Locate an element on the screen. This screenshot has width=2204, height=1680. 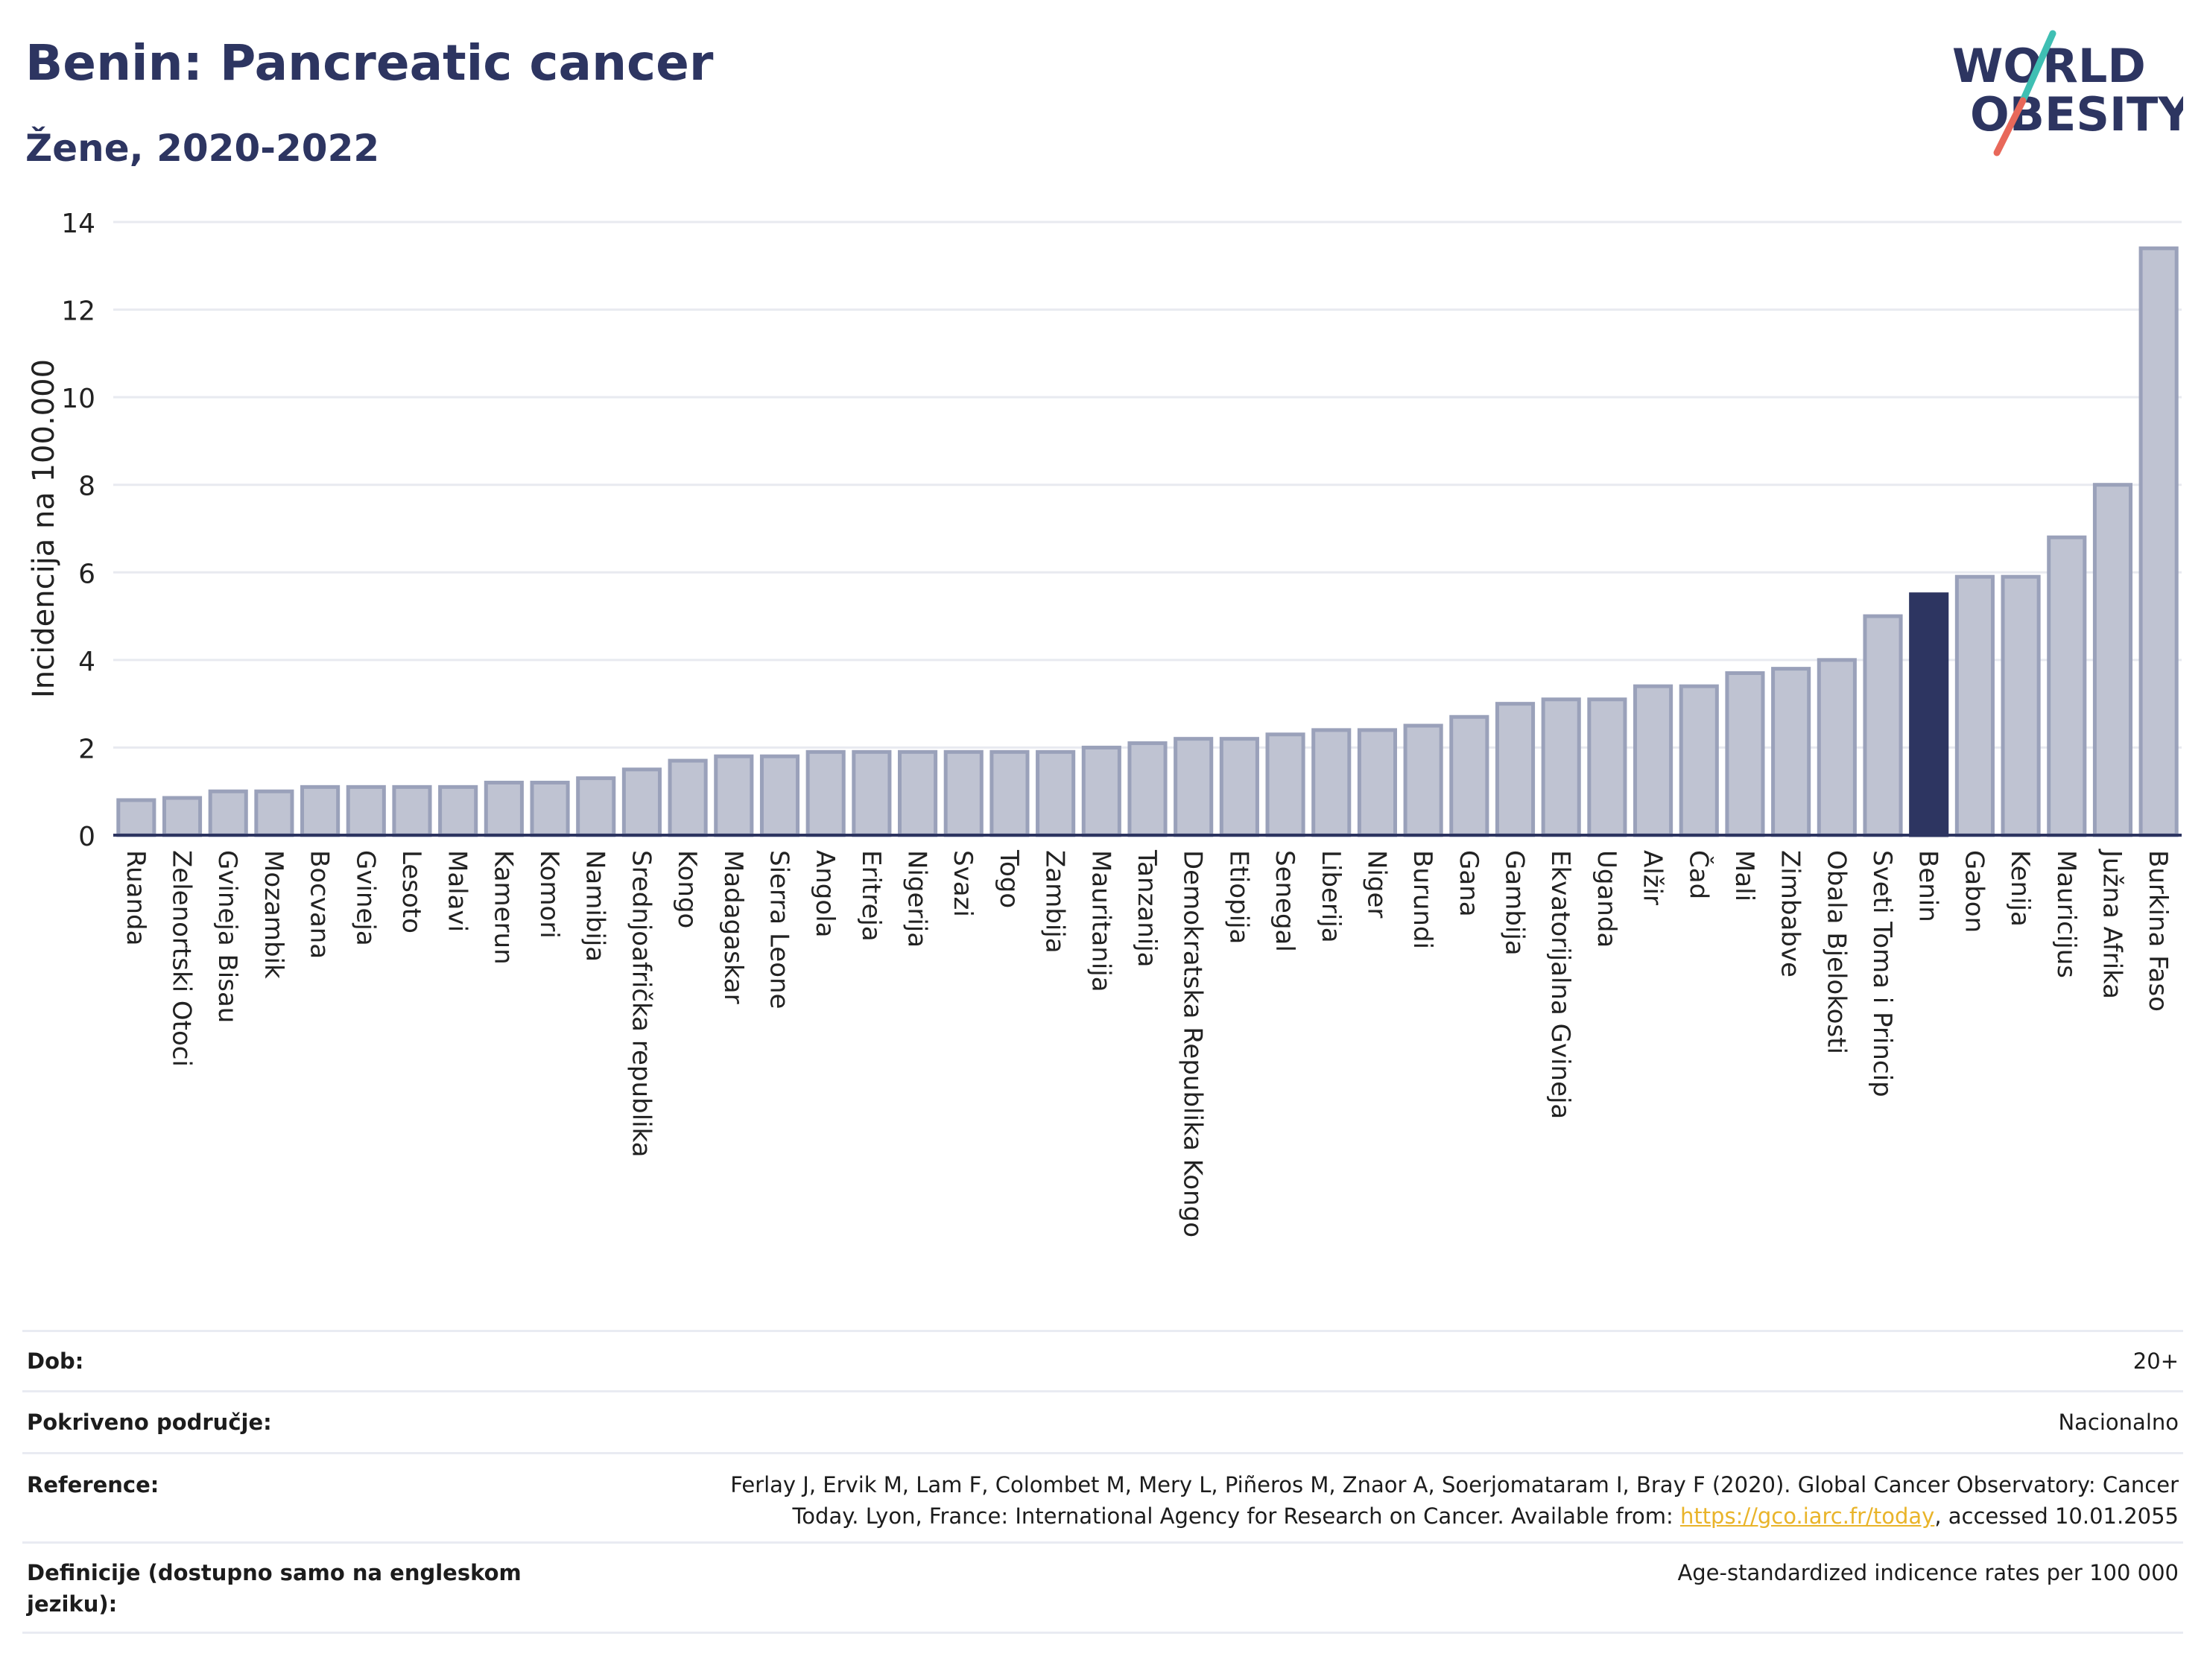
x-tick-label: Obala Bjelokosti is located at coordinates (1836, 952).